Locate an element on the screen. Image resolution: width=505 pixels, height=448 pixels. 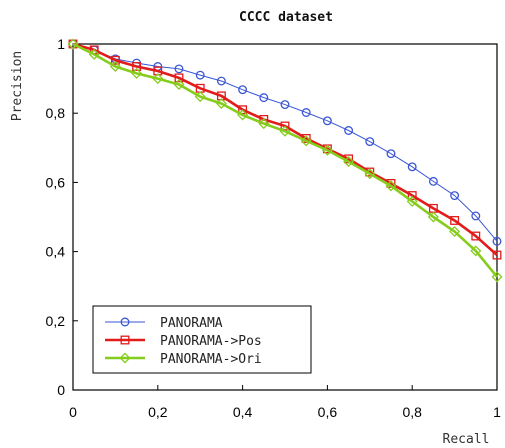
y-tick-label: 0,4 is located at coordinates (56, 252).